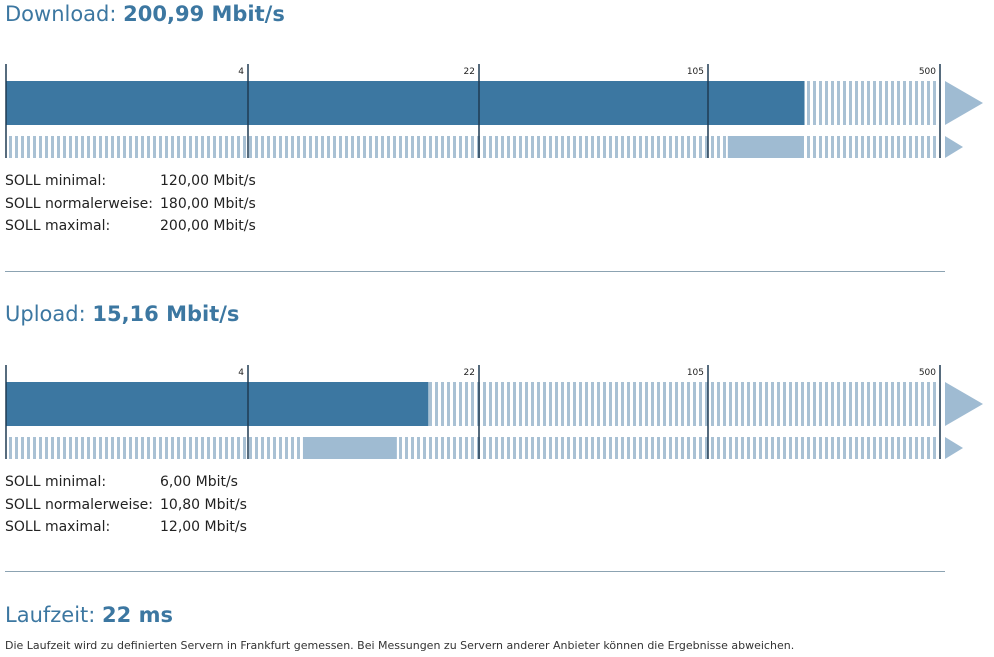 This screenshot has height=657, width=994. Describe the element at coordinates (954, 147) in the screenshot. I see `download-small-arrow-icon` at that location.